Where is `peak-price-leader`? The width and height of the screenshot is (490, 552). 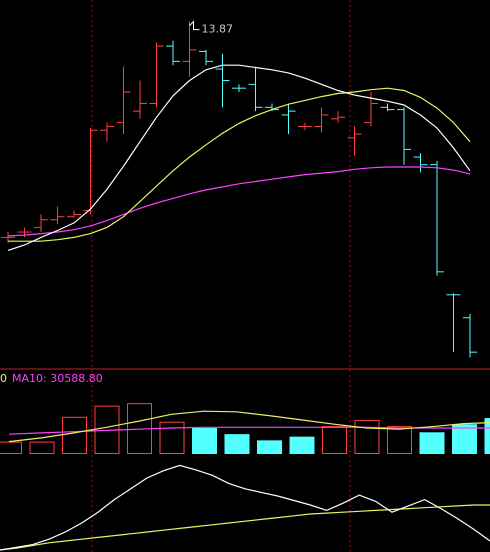 peak-price-leader is located at coordinates (194, 25).